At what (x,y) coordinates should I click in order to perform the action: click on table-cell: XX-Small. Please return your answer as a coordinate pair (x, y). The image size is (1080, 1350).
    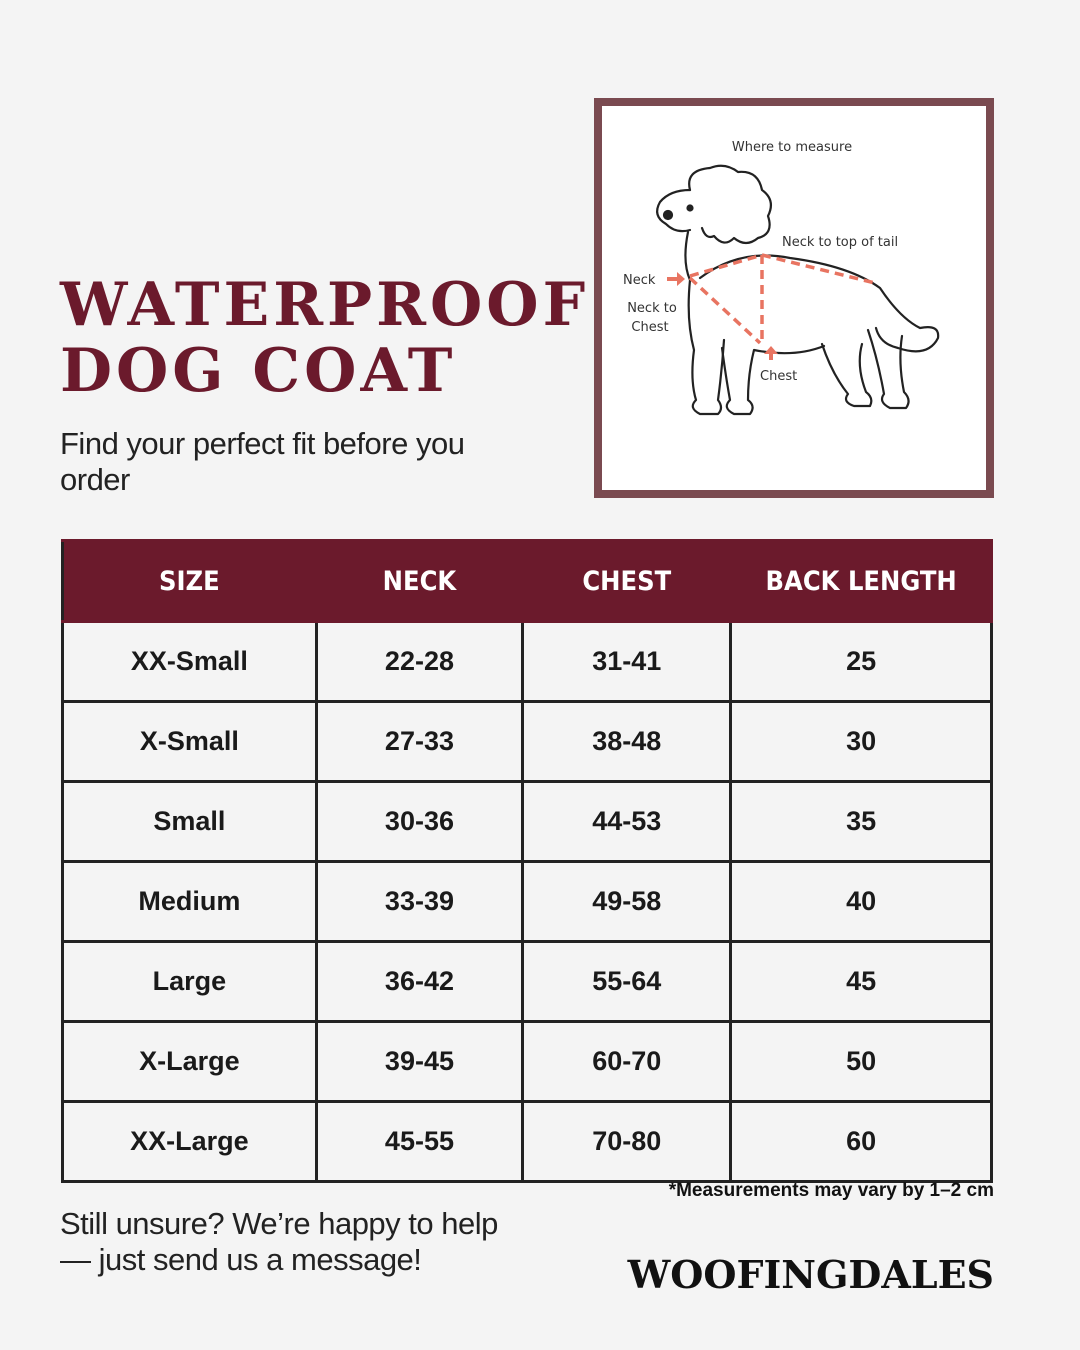
    Looking at the image, I should click on (189, 661).